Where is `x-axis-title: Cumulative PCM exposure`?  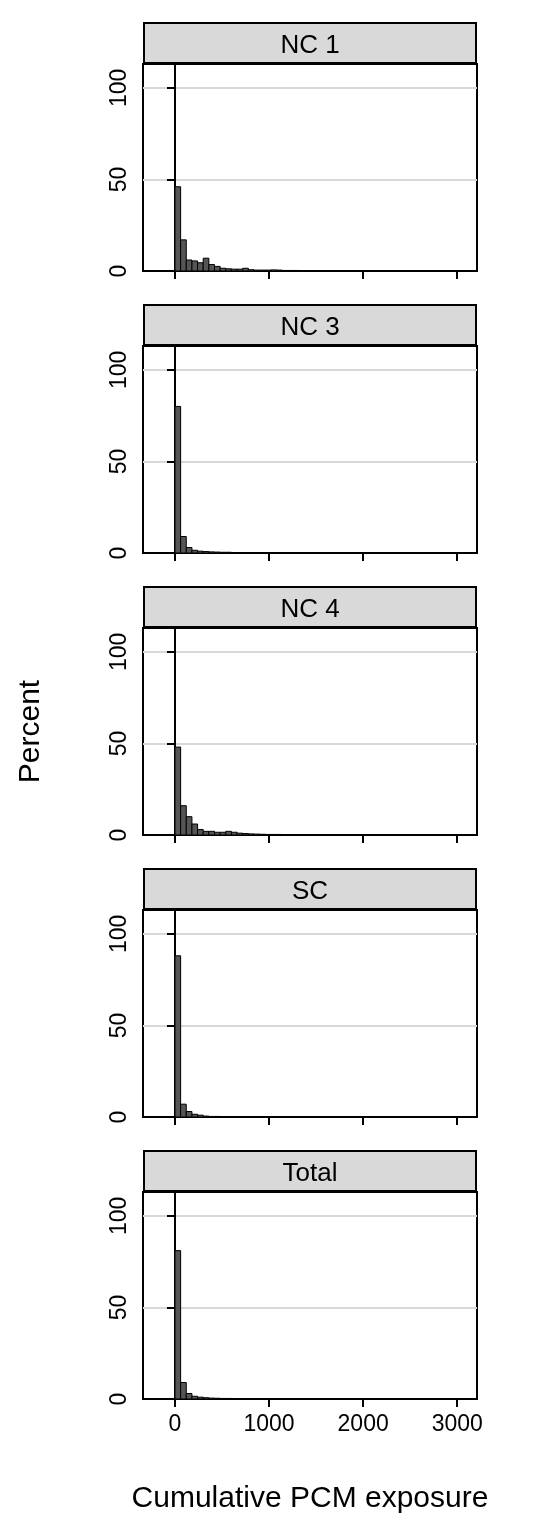
x-axis-title: Cumulative PCM exposure is located at coordinates (310, 1496).